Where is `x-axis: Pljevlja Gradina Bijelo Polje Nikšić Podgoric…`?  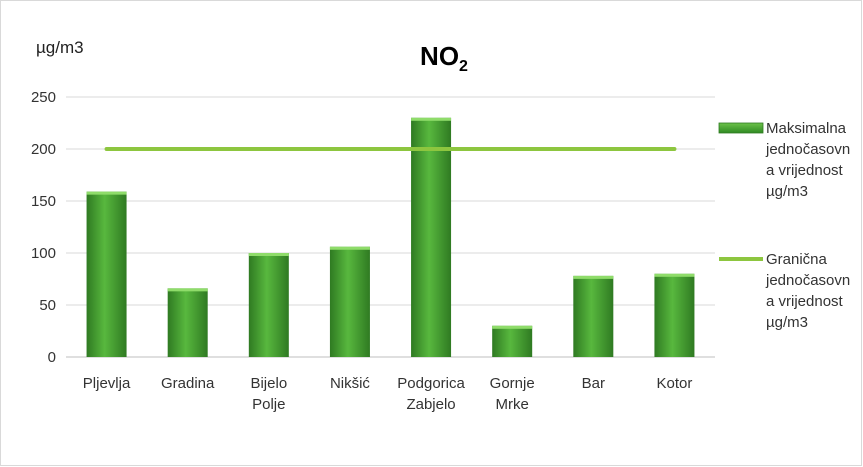 x-axis: Pljevlja Gradina Bijelo Polje Nikšić Podgoric… is located at coordinates (388, 394).